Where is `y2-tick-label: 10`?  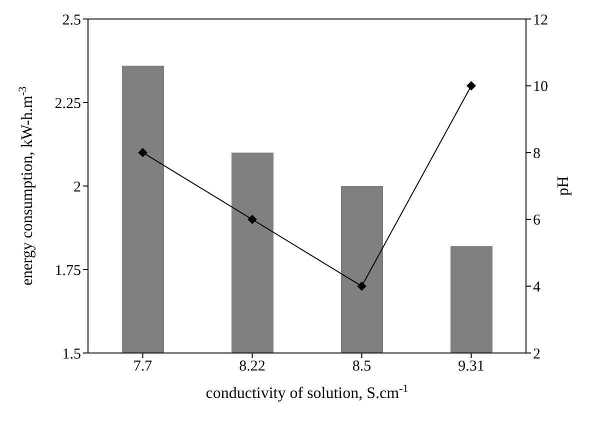 y2-tick-label: 10 is located at coordinates (540, 87).